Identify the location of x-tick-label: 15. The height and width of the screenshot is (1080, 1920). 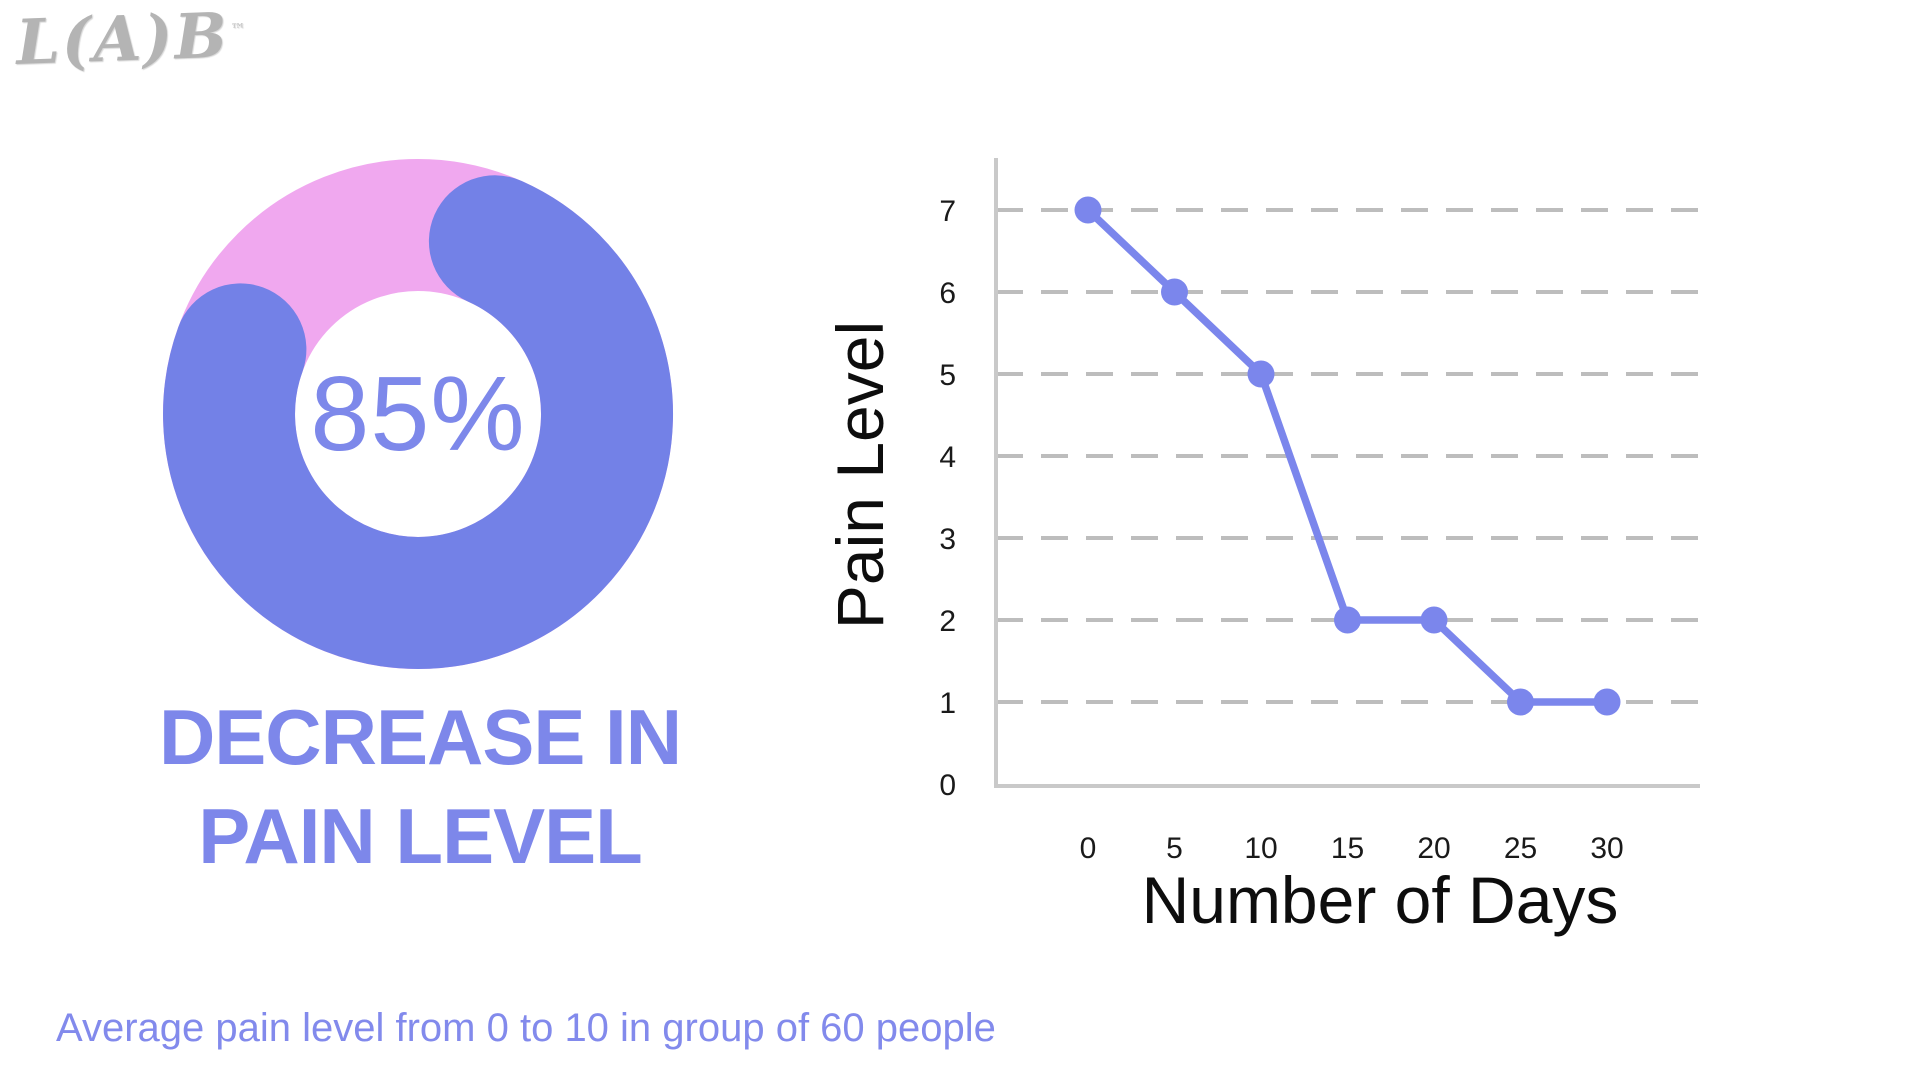
(1347, 848).